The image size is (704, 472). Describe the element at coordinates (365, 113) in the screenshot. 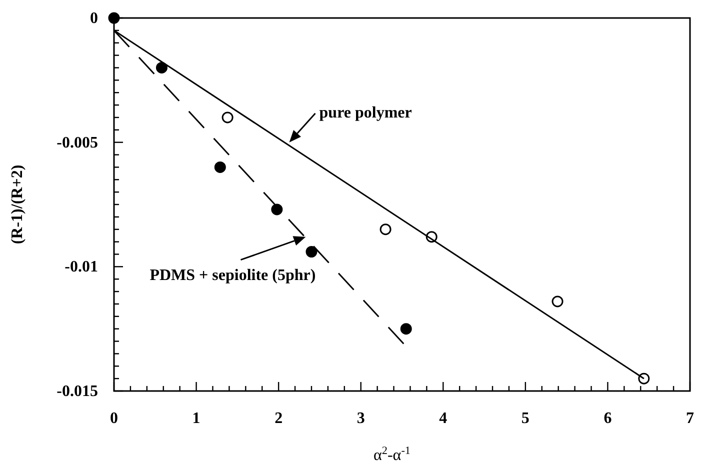

I see `annotation: pure polymer` at that location.